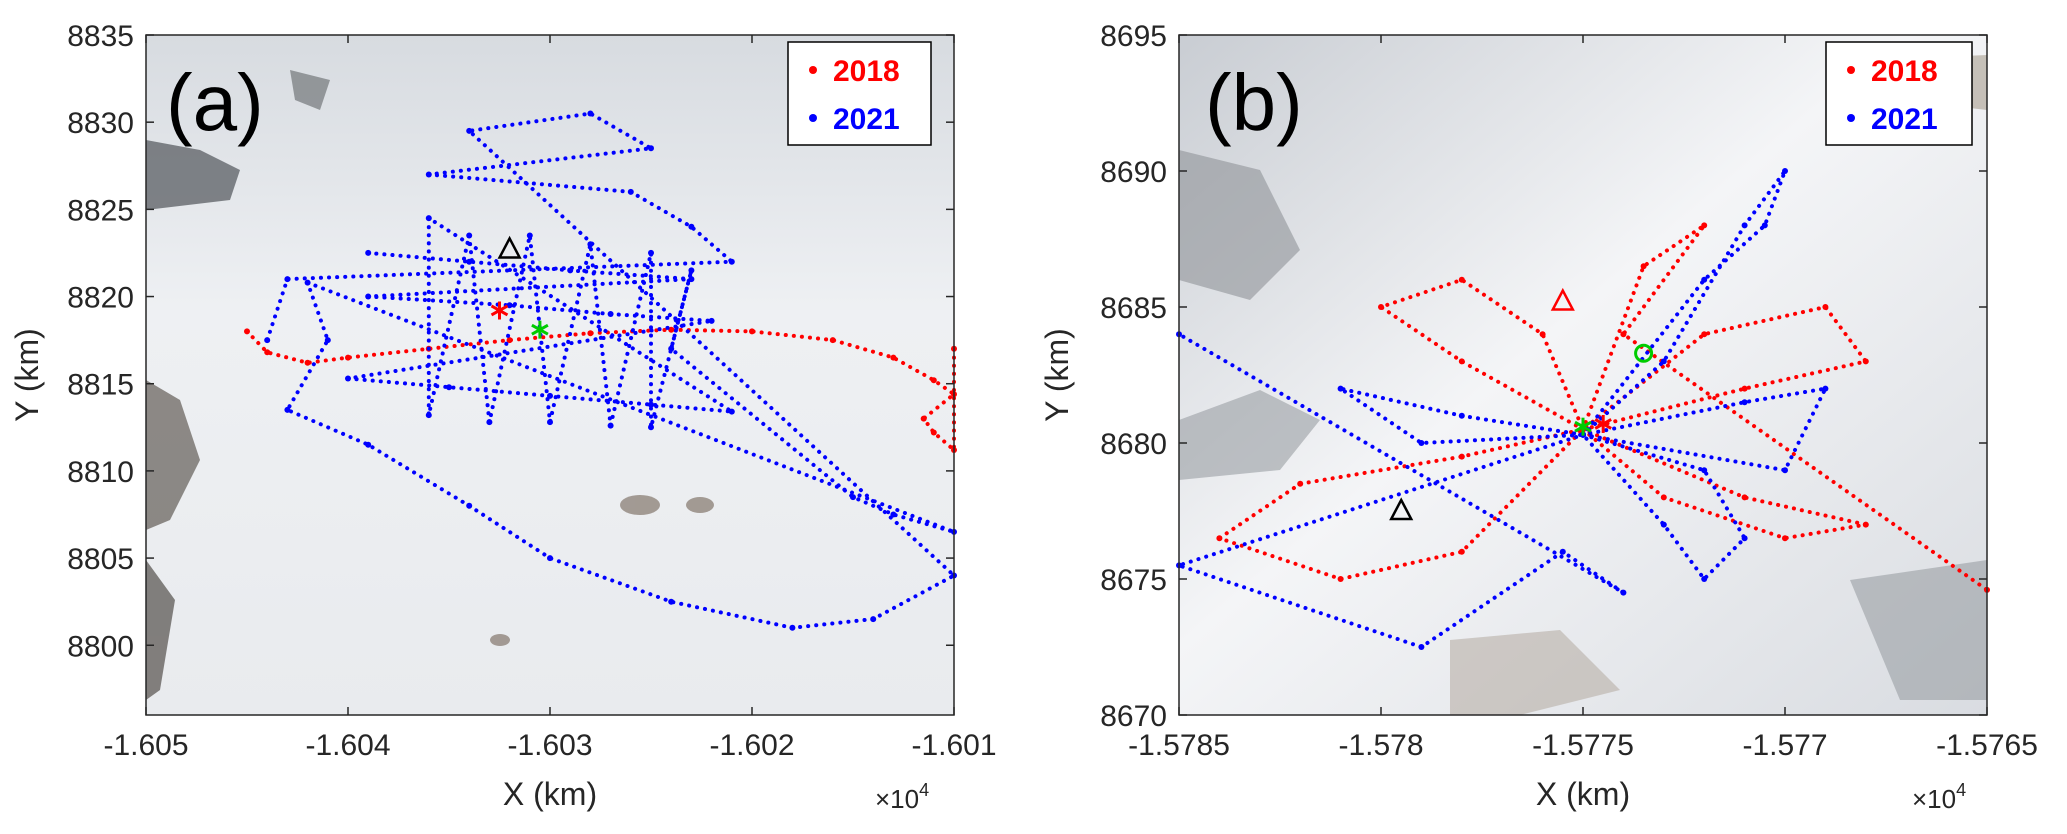 The image size is (2067, 834). What do you see at coordinates (145, 745) in the screenshot?
I see `x-tick-label: -1.605` at bounding box center [145, 745].